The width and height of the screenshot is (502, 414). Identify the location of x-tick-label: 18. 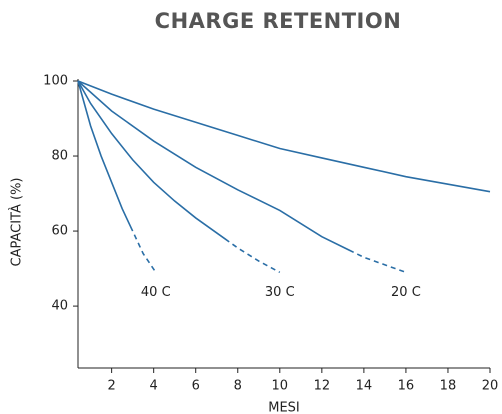
(448, 386).